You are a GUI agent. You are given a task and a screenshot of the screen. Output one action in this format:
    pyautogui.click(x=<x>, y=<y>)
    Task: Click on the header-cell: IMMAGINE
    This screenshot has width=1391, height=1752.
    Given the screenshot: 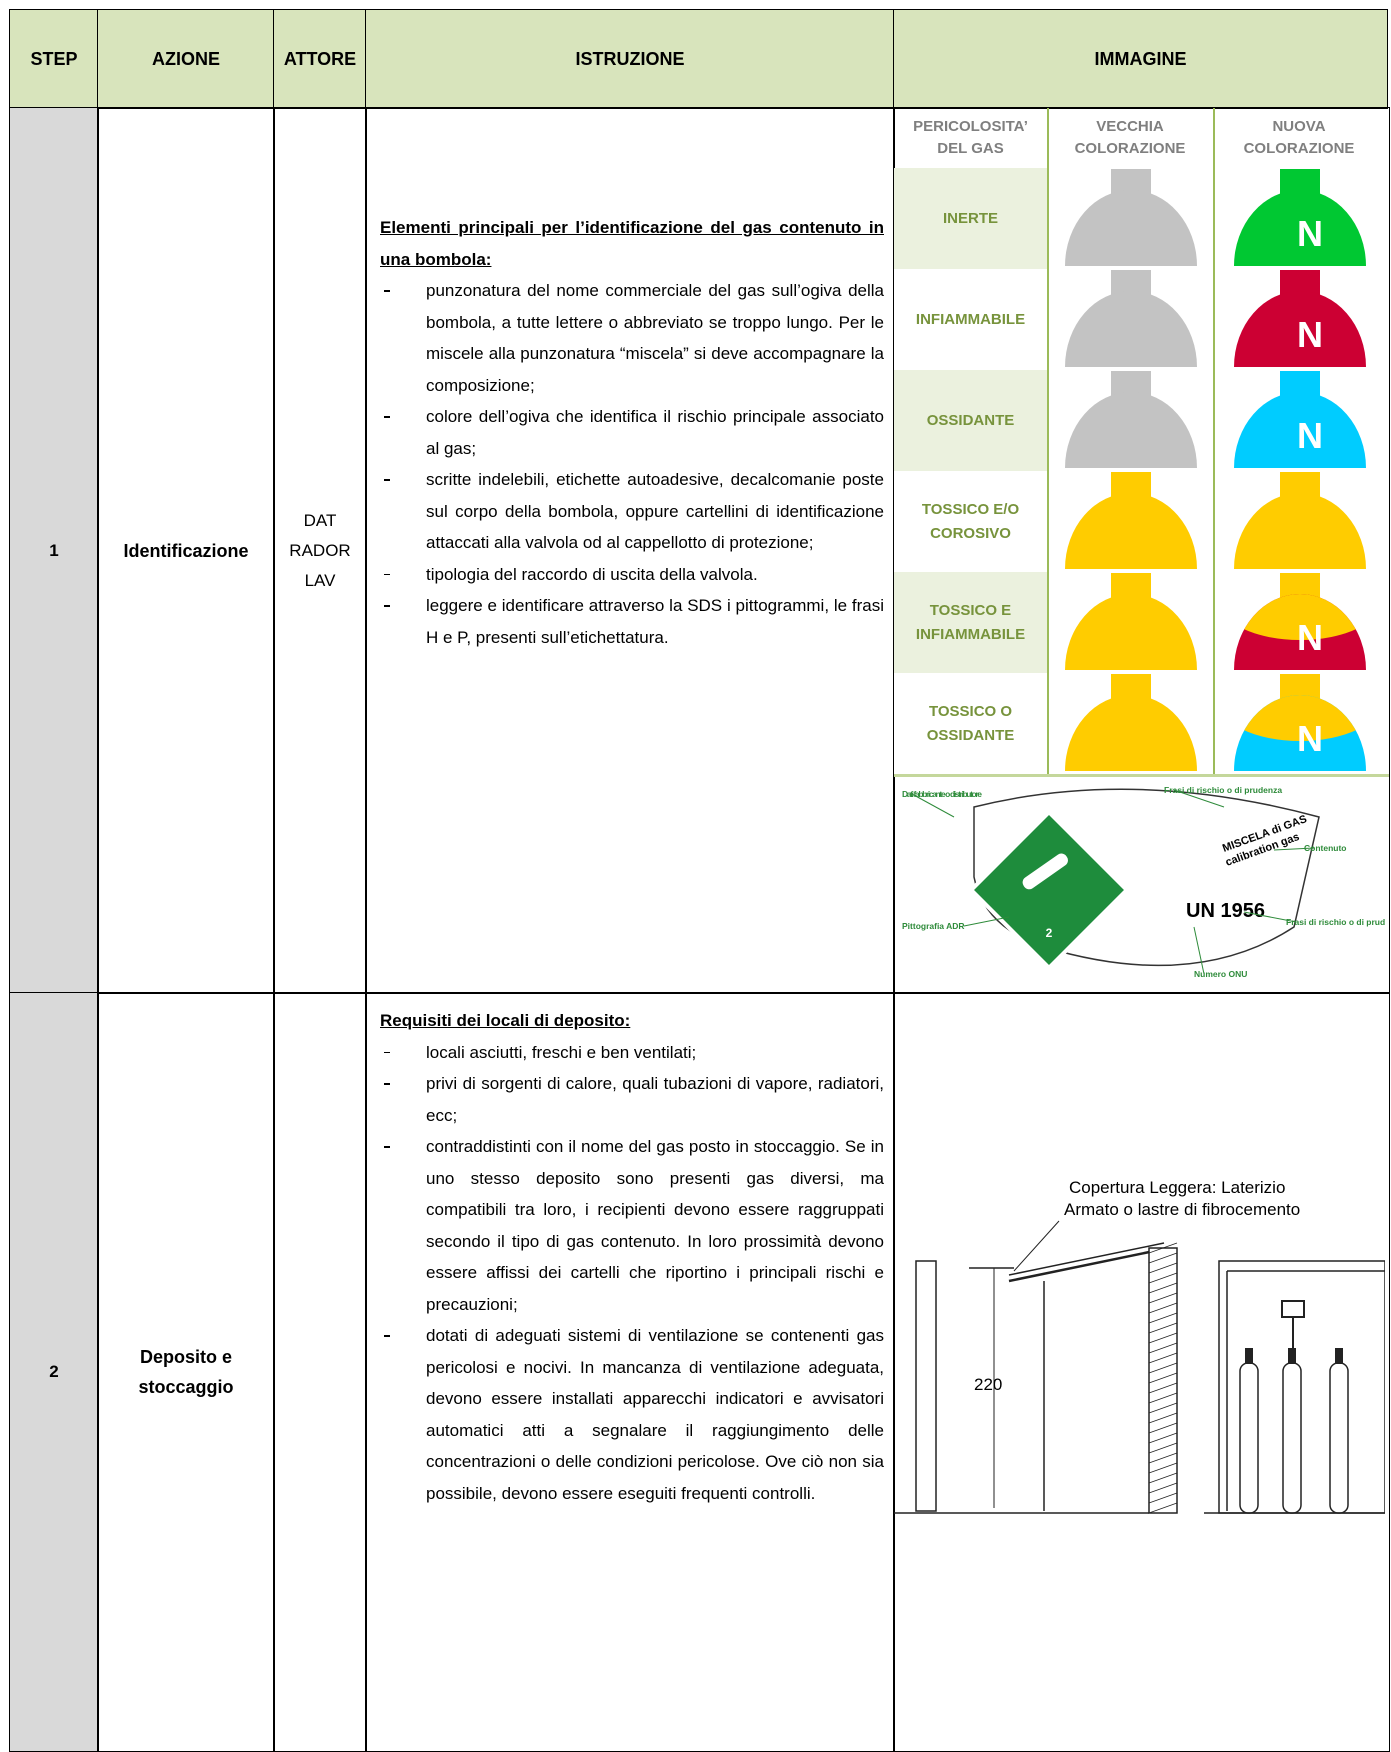 What is the action you would take?
    pyautogui.click(x=1140, y=59)
    